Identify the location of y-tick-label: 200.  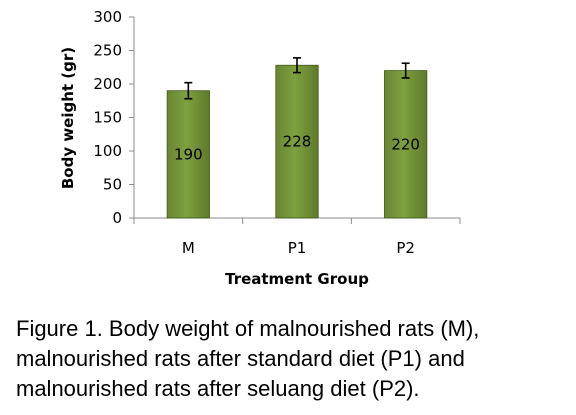
(107, 84).